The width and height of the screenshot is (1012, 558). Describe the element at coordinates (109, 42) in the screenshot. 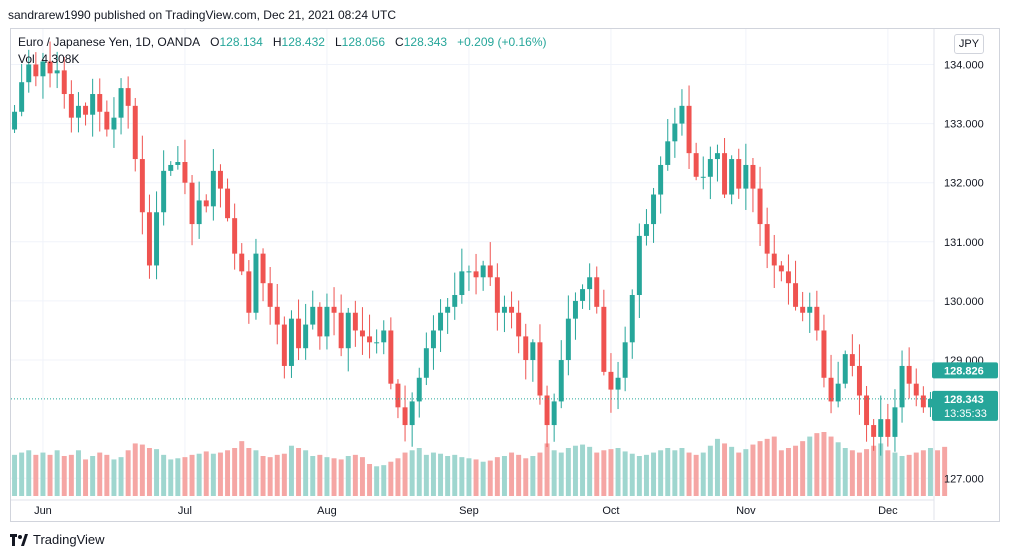

I see `symbol-label: Euro / Japanese Yen, 1D, OANDA` at that location.